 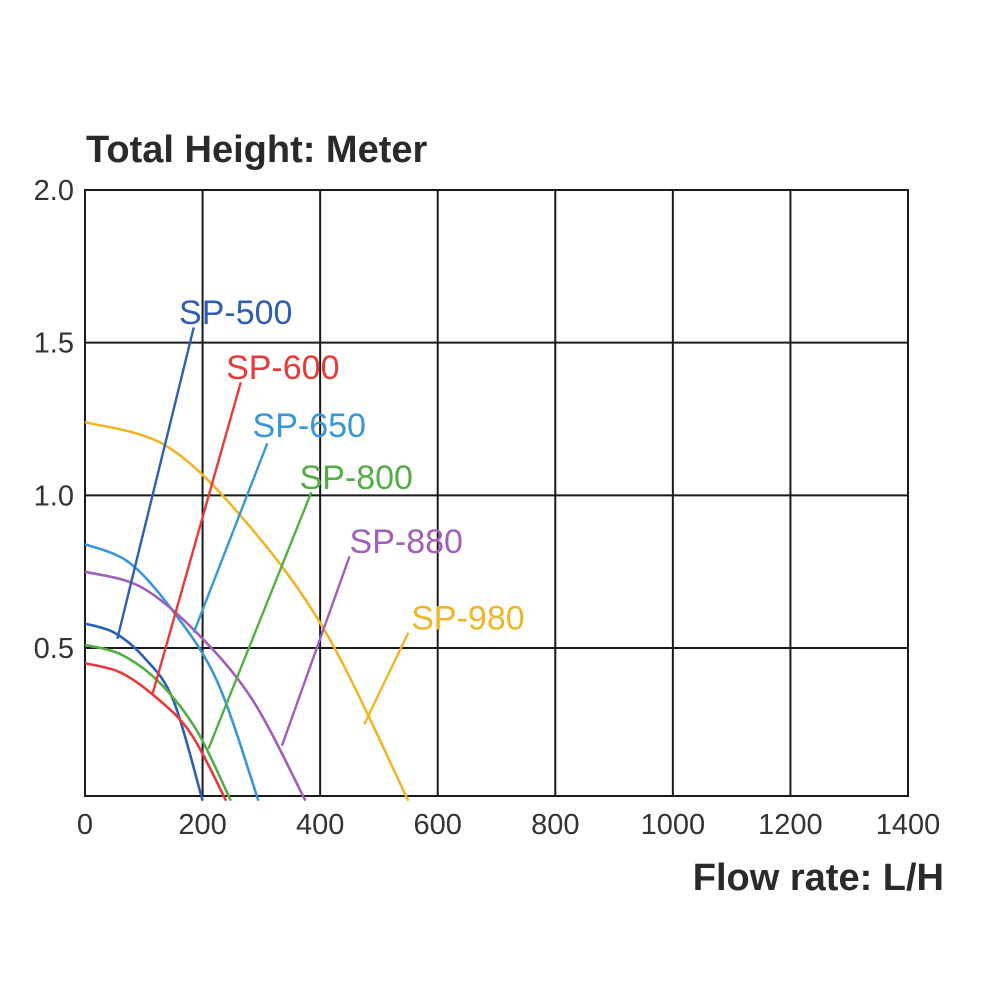 I want to click on leader-layer, so click(x=263, y=538).